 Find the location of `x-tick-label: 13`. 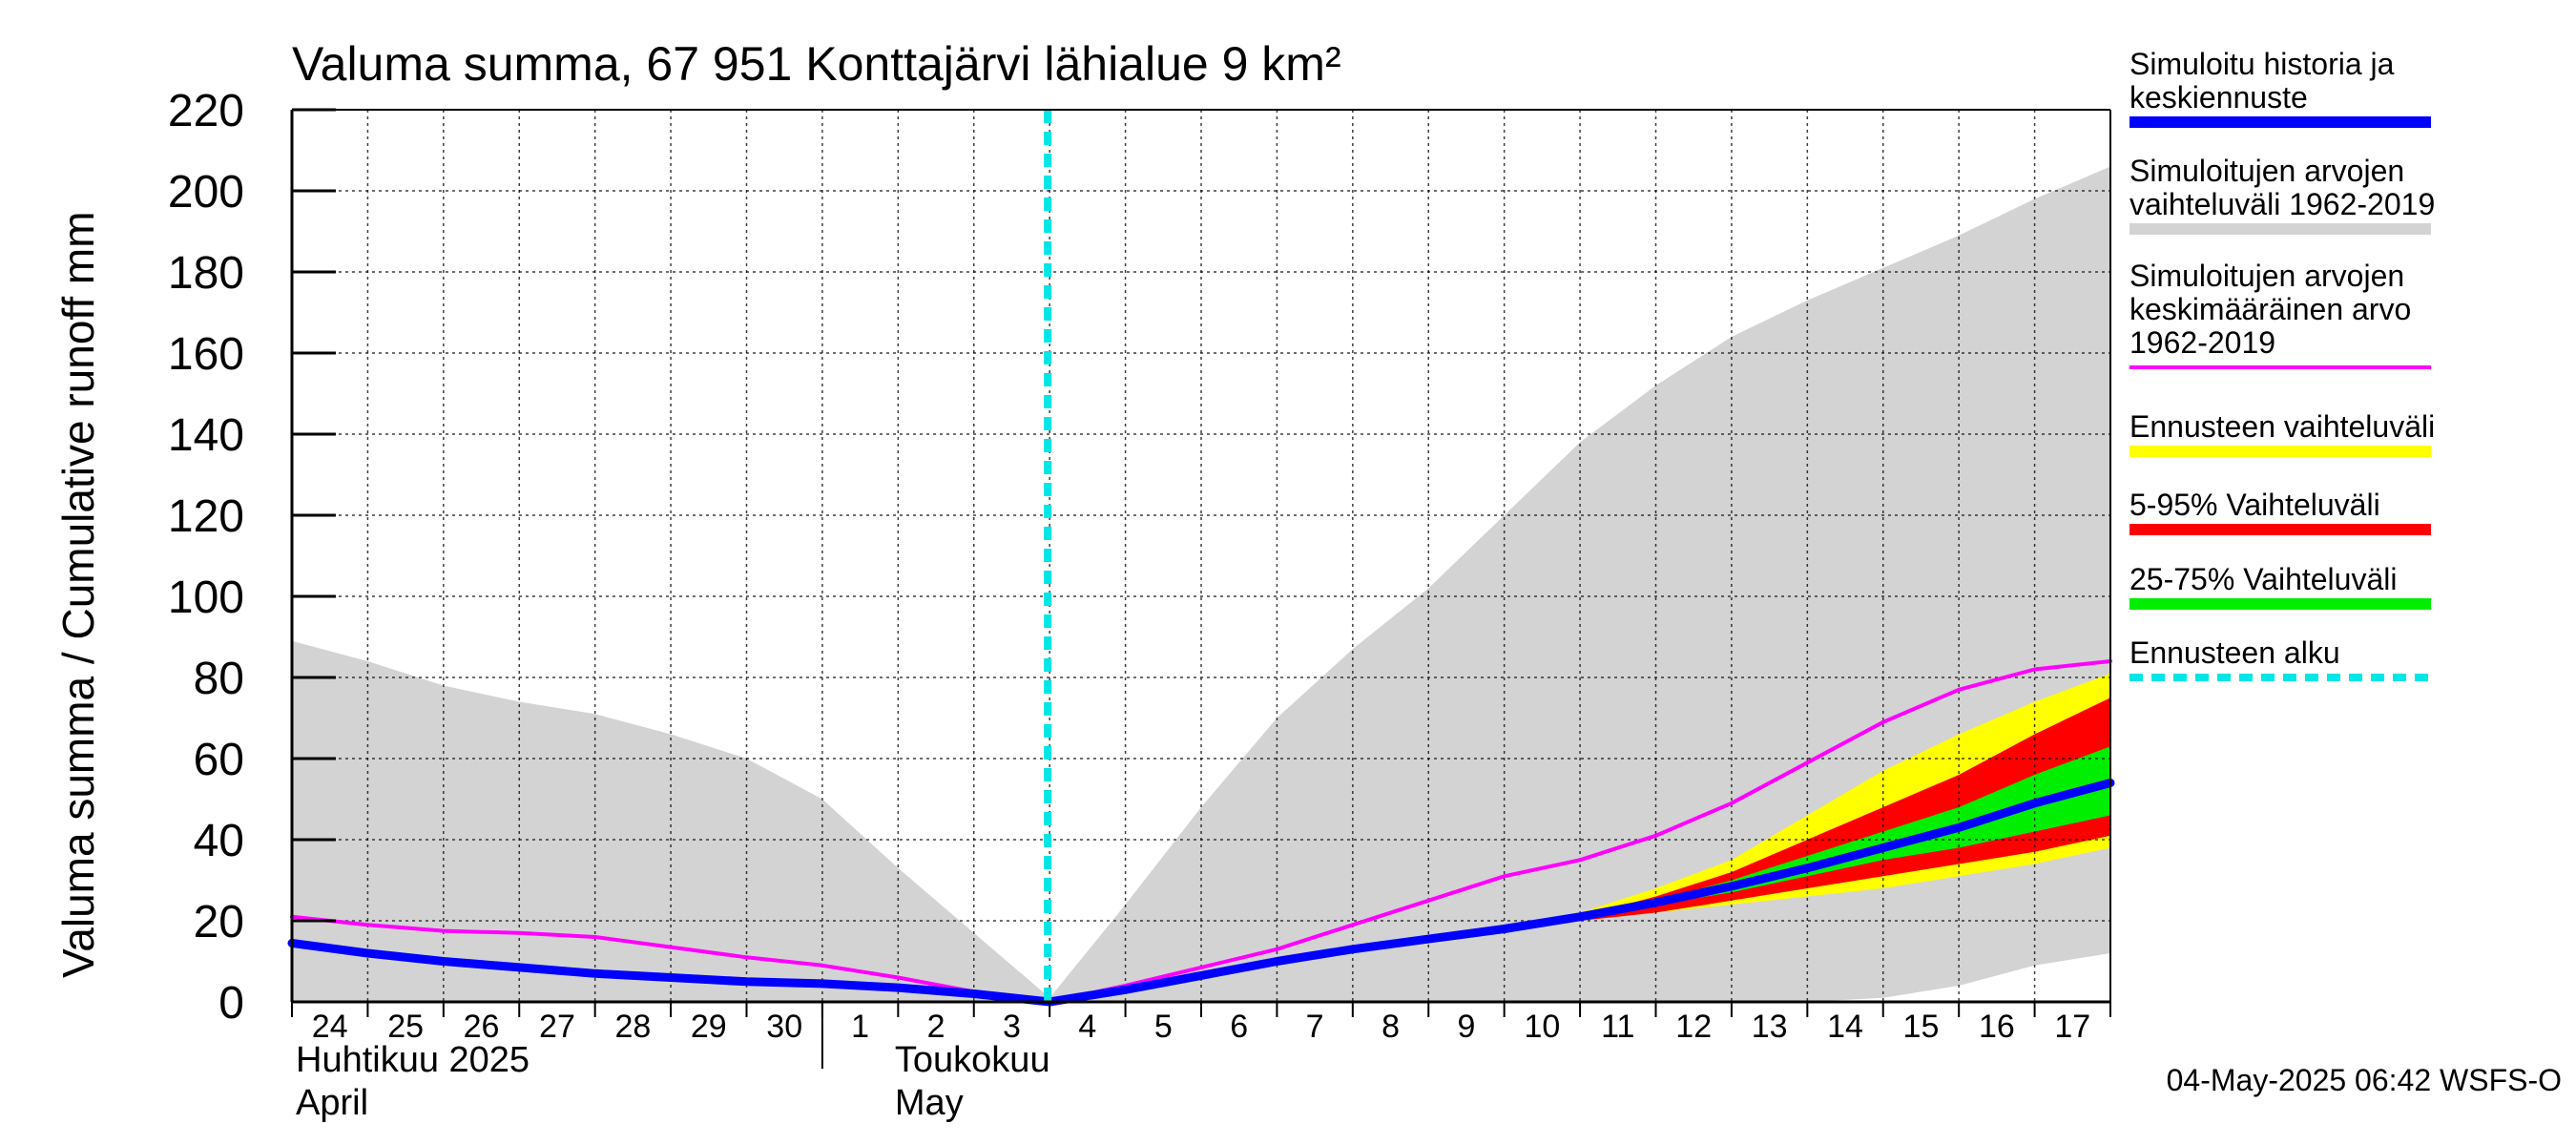

x-tick-label: 13 is located at coordinates (1770, 1027).